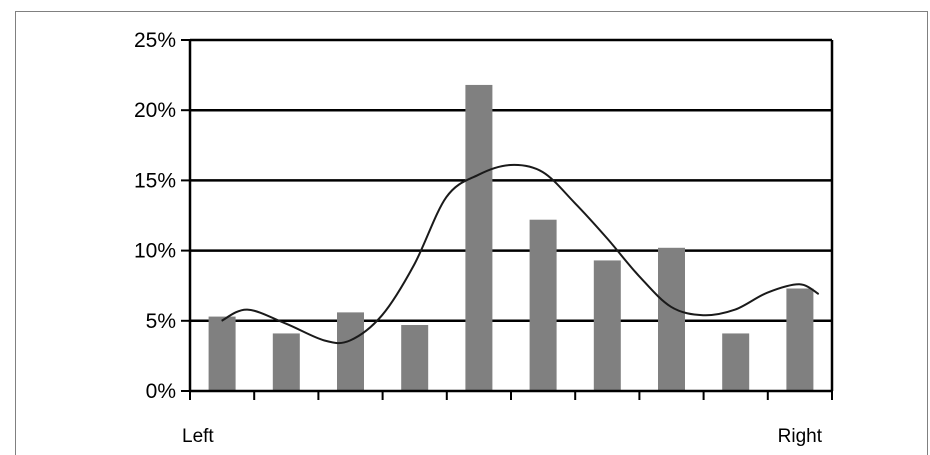 The width and height of the screenshot is (930, 455). Describe the element at coordinates (800, 436) in the screenshot. I see `x-end-label-right: Right` at that location.